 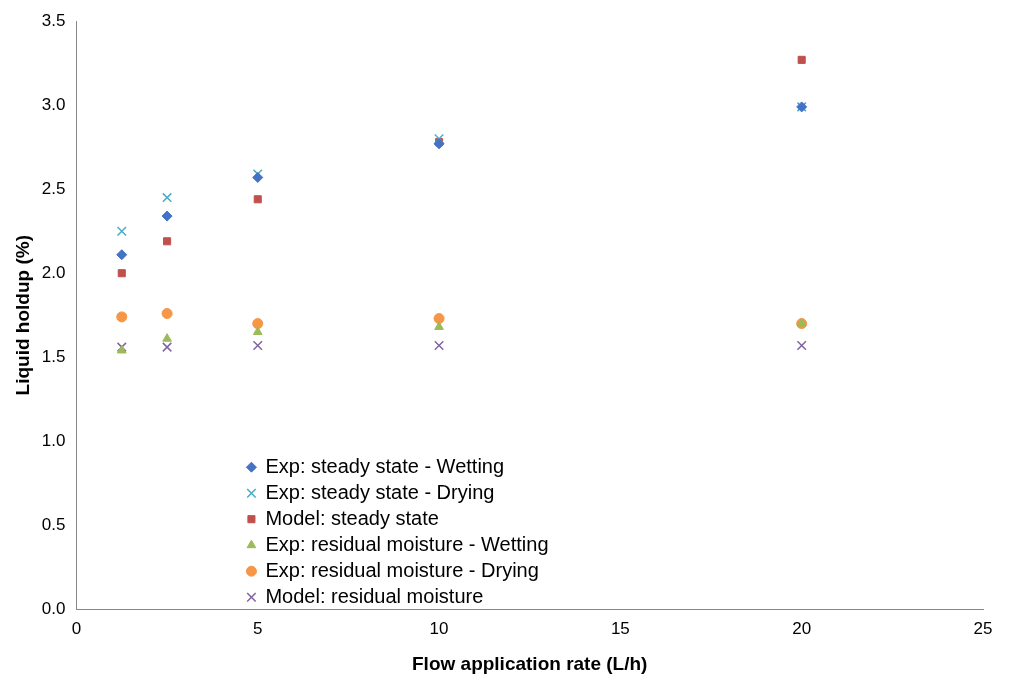 What do you see at coordinates (53, 524) in the screenshot?
I see `y-tick-label: 0.5` at bounding box center [53, 524].